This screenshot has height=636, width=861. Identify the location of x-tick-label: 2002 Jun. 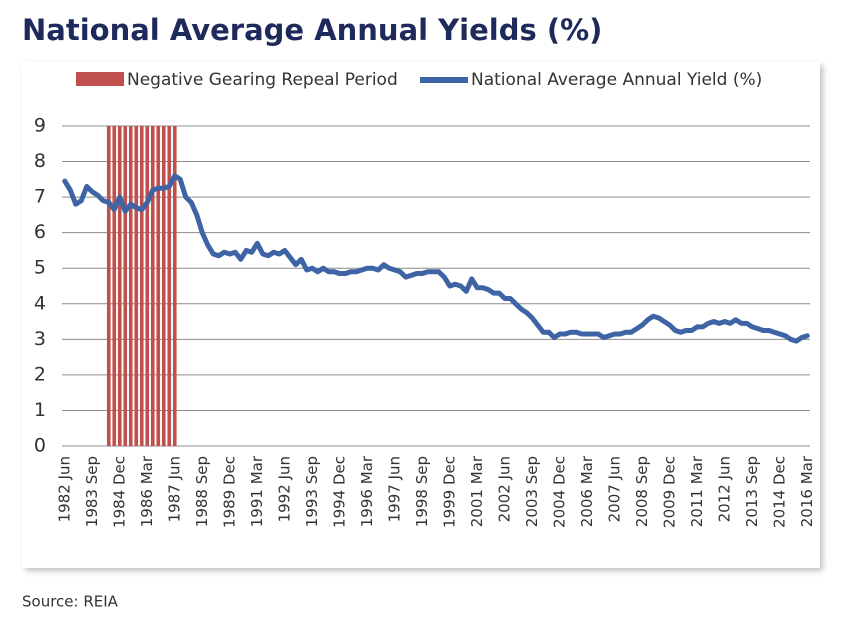
(504, 489).